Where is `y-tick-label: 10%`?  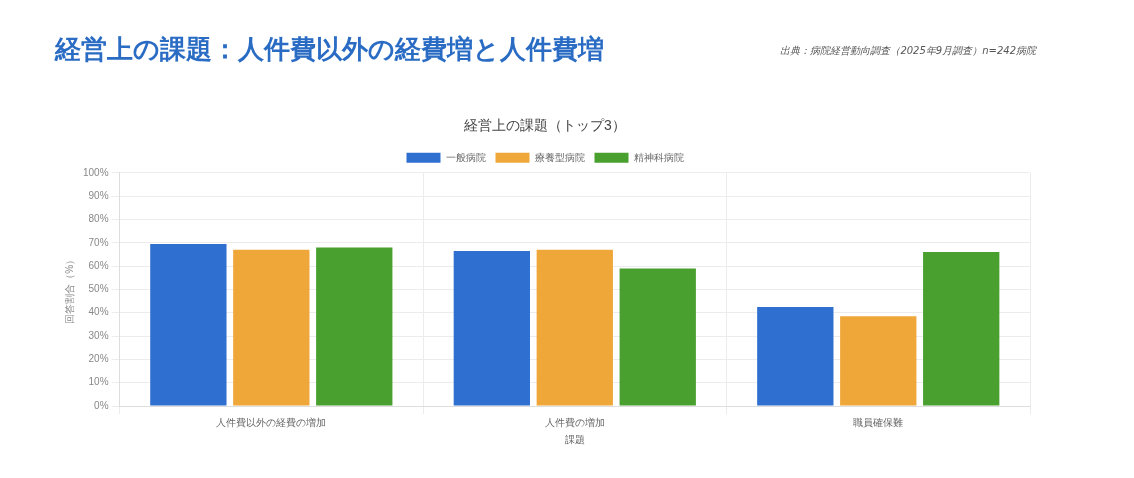
y-tick-label: 10% is located at coordinates (98, 382).